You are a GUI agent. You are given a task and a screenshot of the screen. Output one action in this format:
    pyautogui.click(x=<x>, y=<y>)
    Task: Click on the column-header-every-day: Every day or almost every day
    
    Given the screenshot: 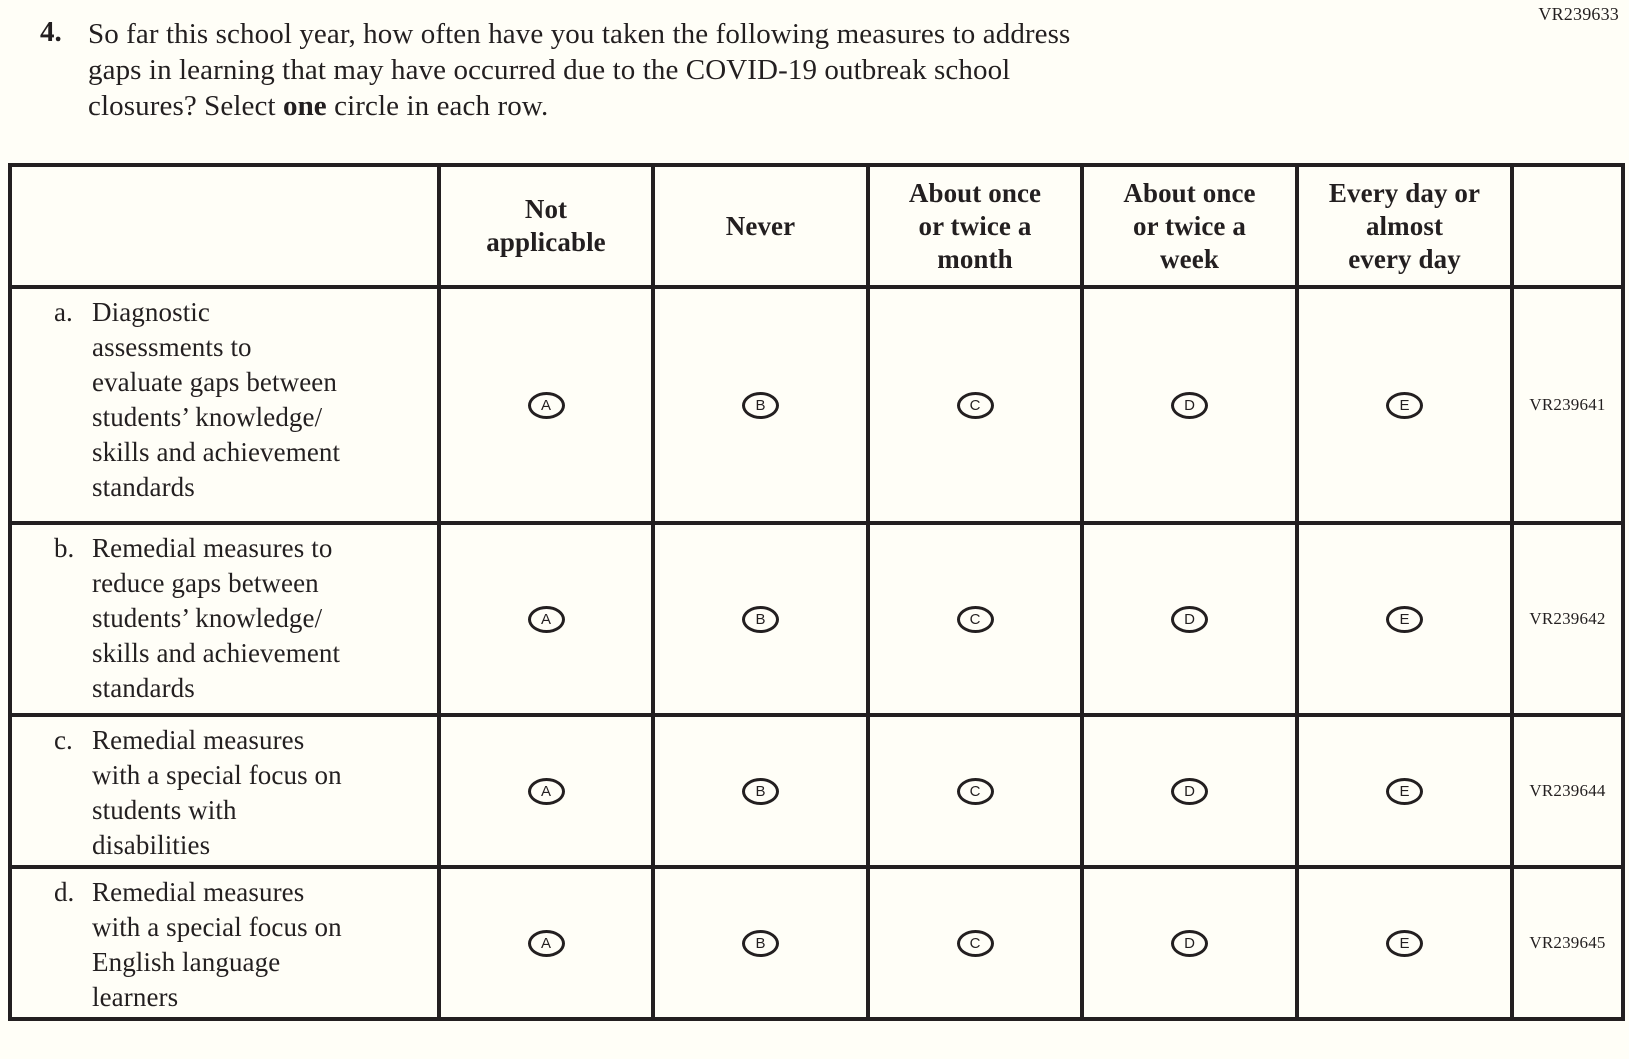 What is the action you would take?
    pyautogui.click(x=1404, y=226)
    